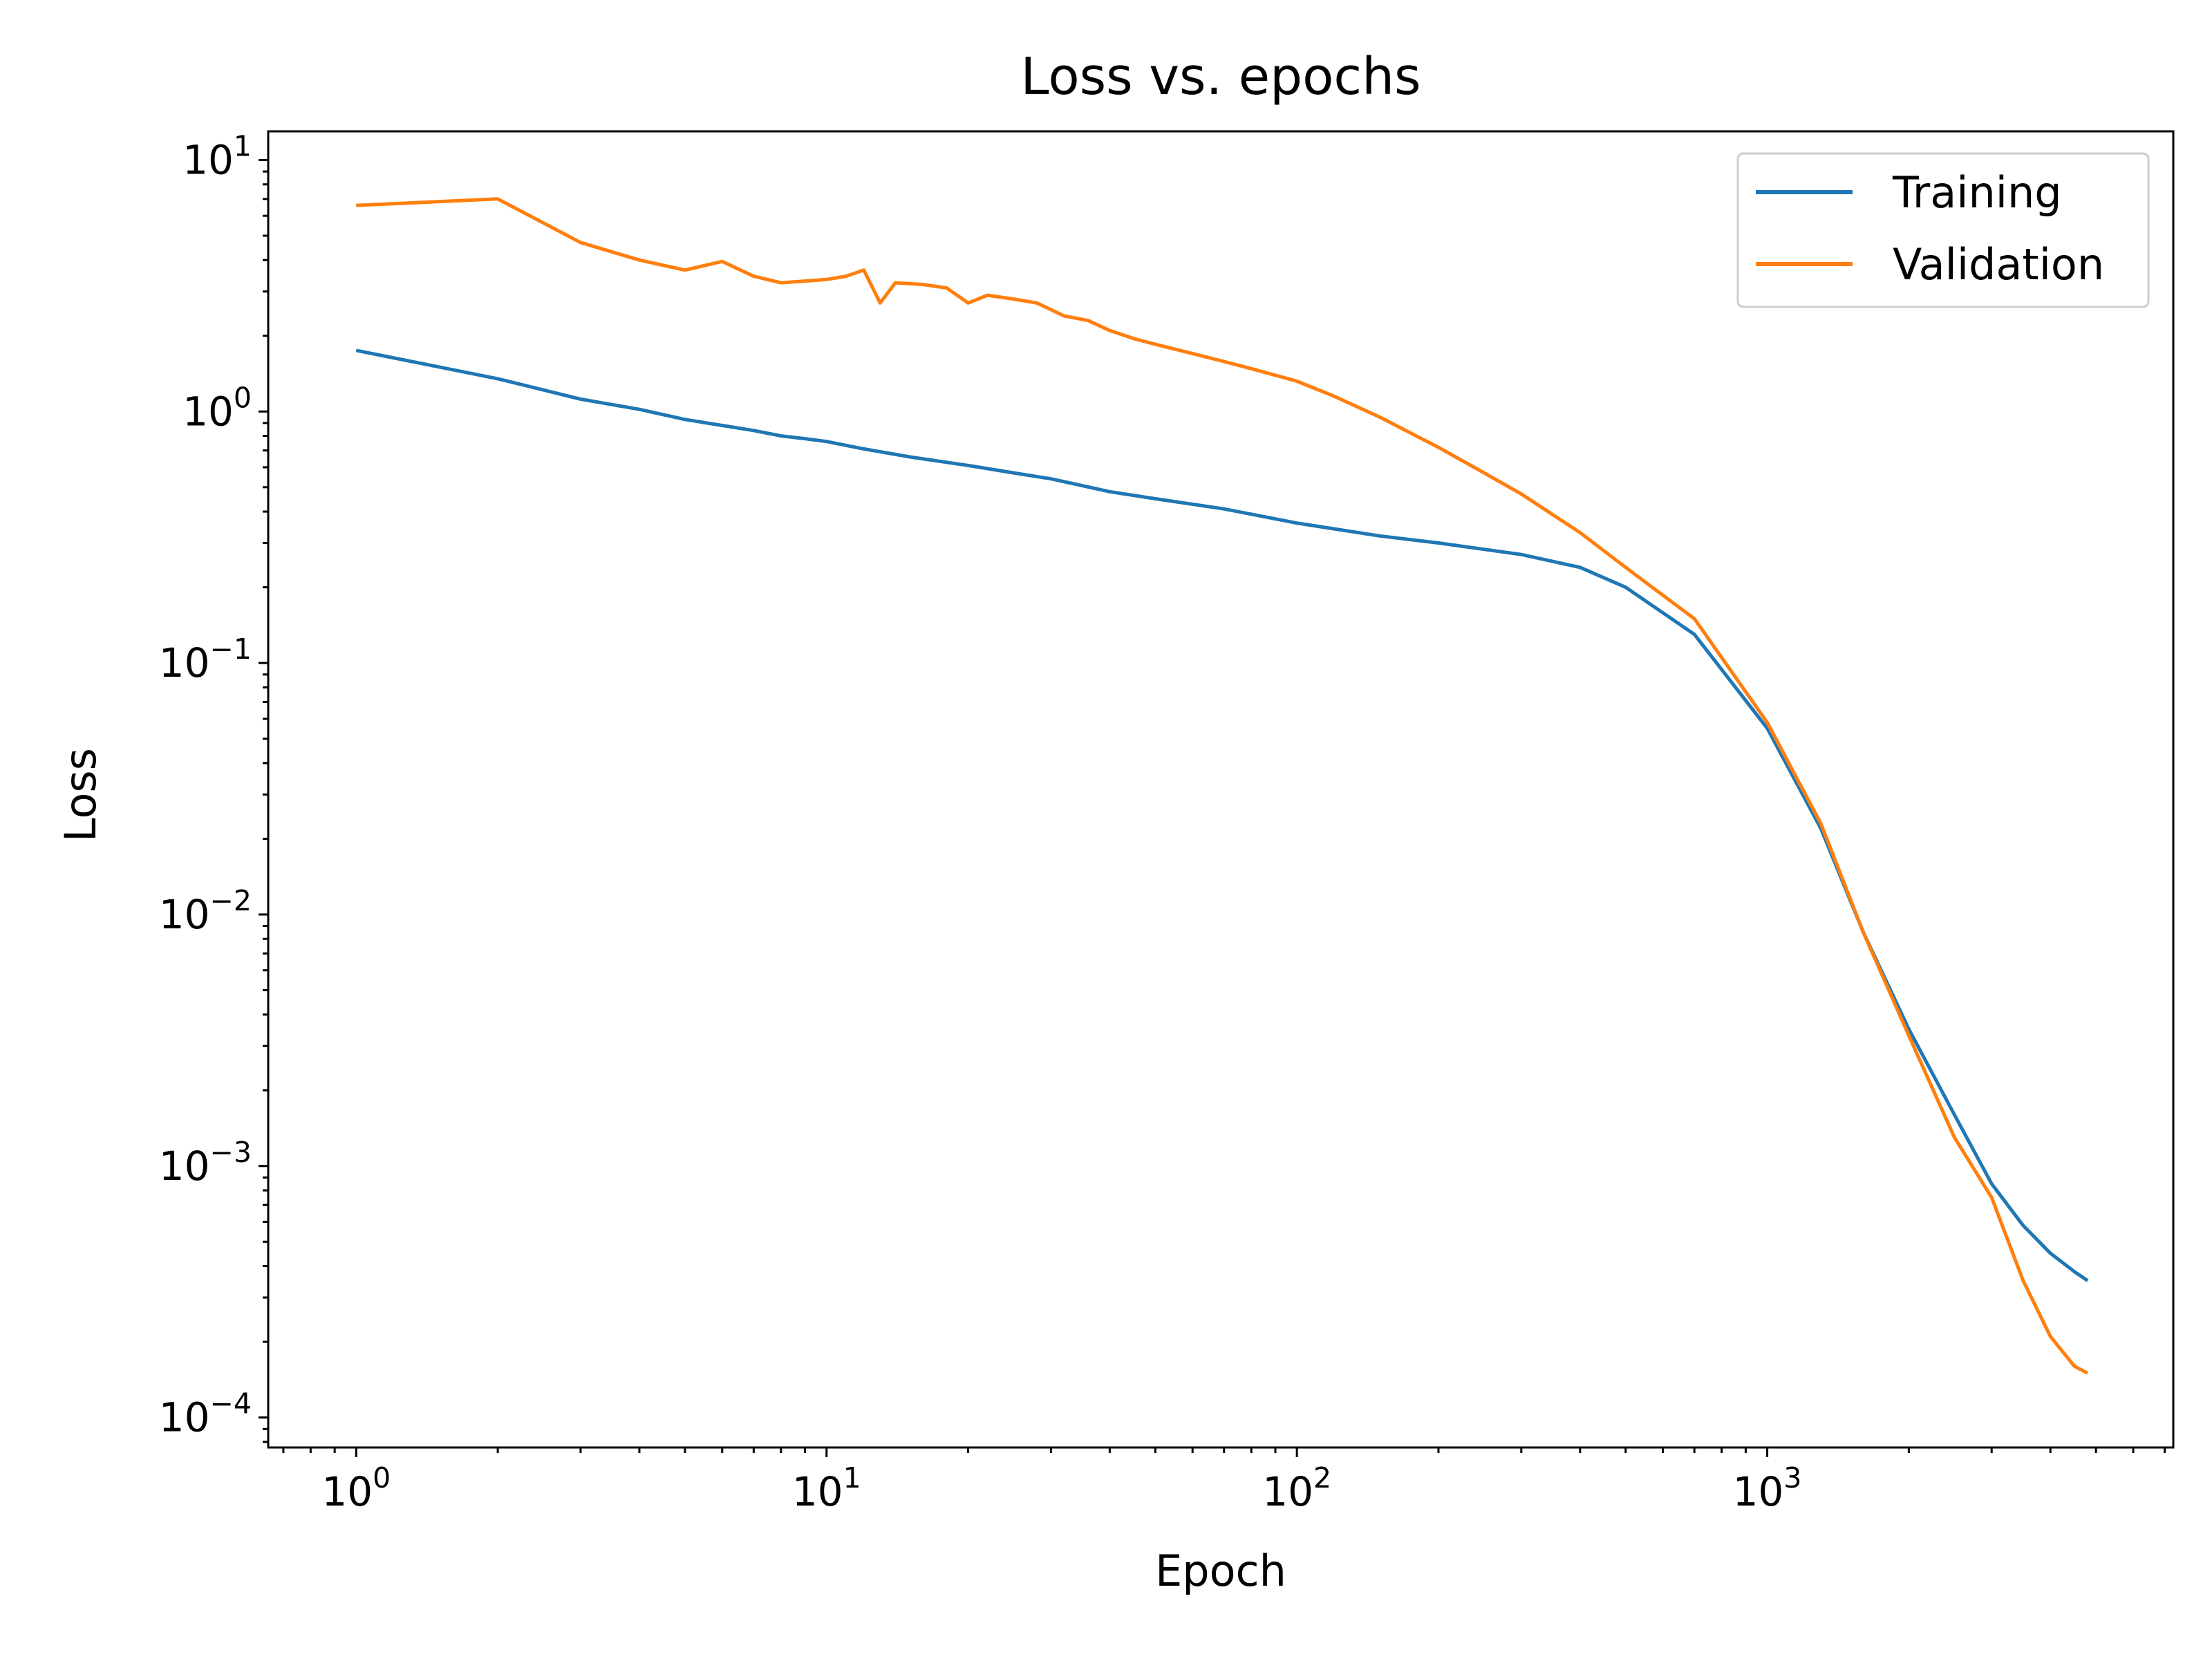 This screenshot has height=1659, width=2212. What do you see at coordinates (1220, 76) in the screenshot?
I see `chart-title: Loss vs. epochs` at bounding box center [1220, 76].